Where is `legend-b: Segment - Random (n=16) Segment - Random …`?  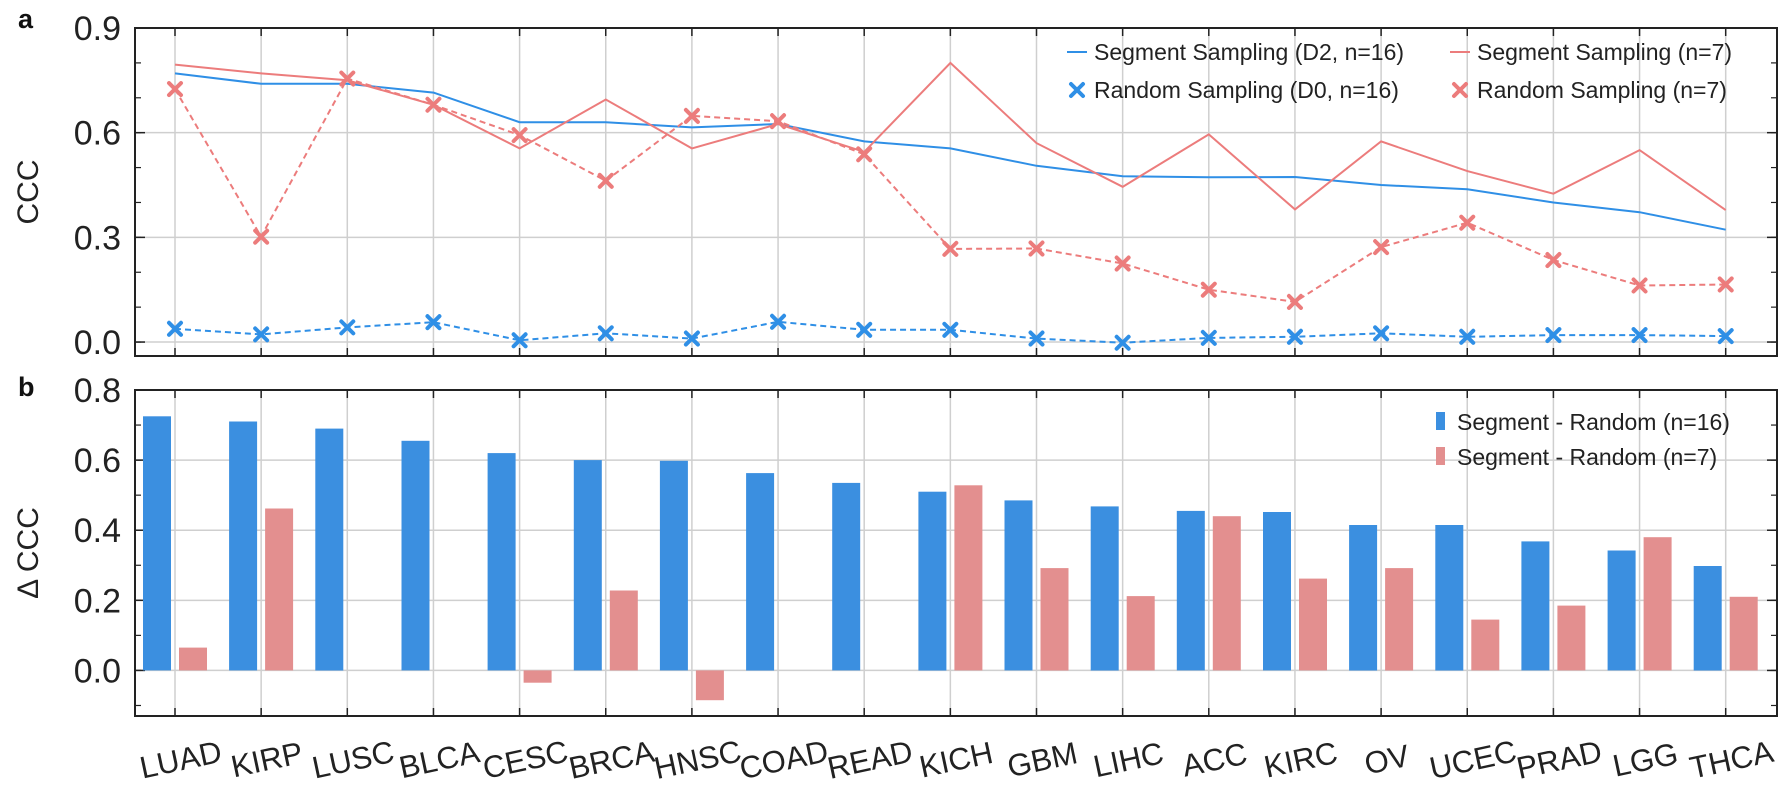
legend-b: Segment - Random (n=16) Segment - Random … is located at coordinates (1583, 439).